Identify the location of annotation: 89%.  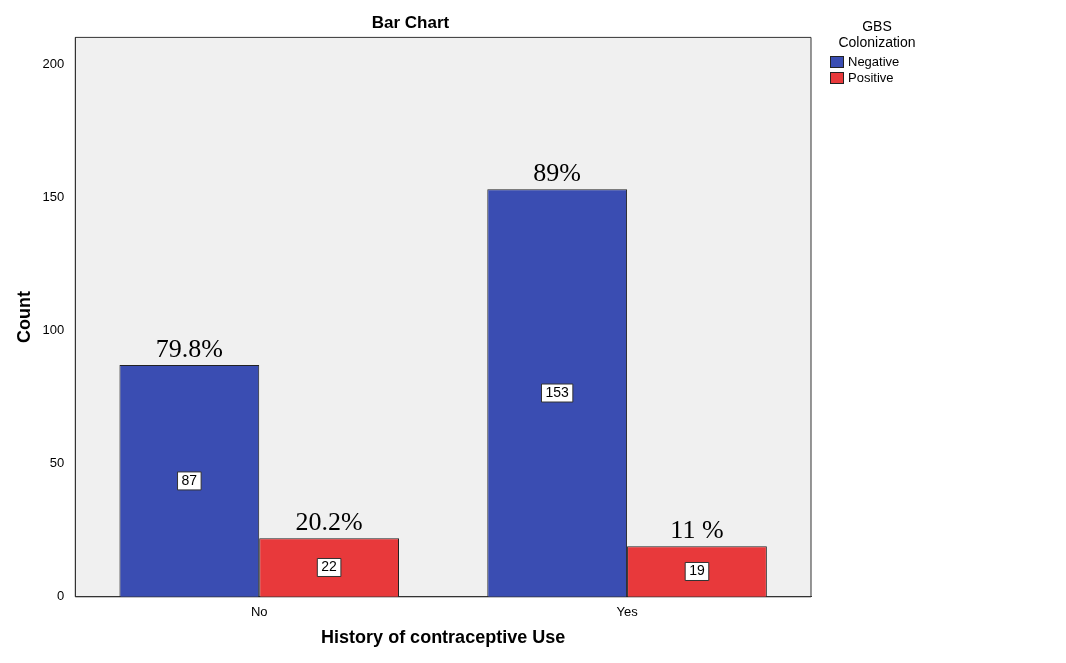
(557, 173).